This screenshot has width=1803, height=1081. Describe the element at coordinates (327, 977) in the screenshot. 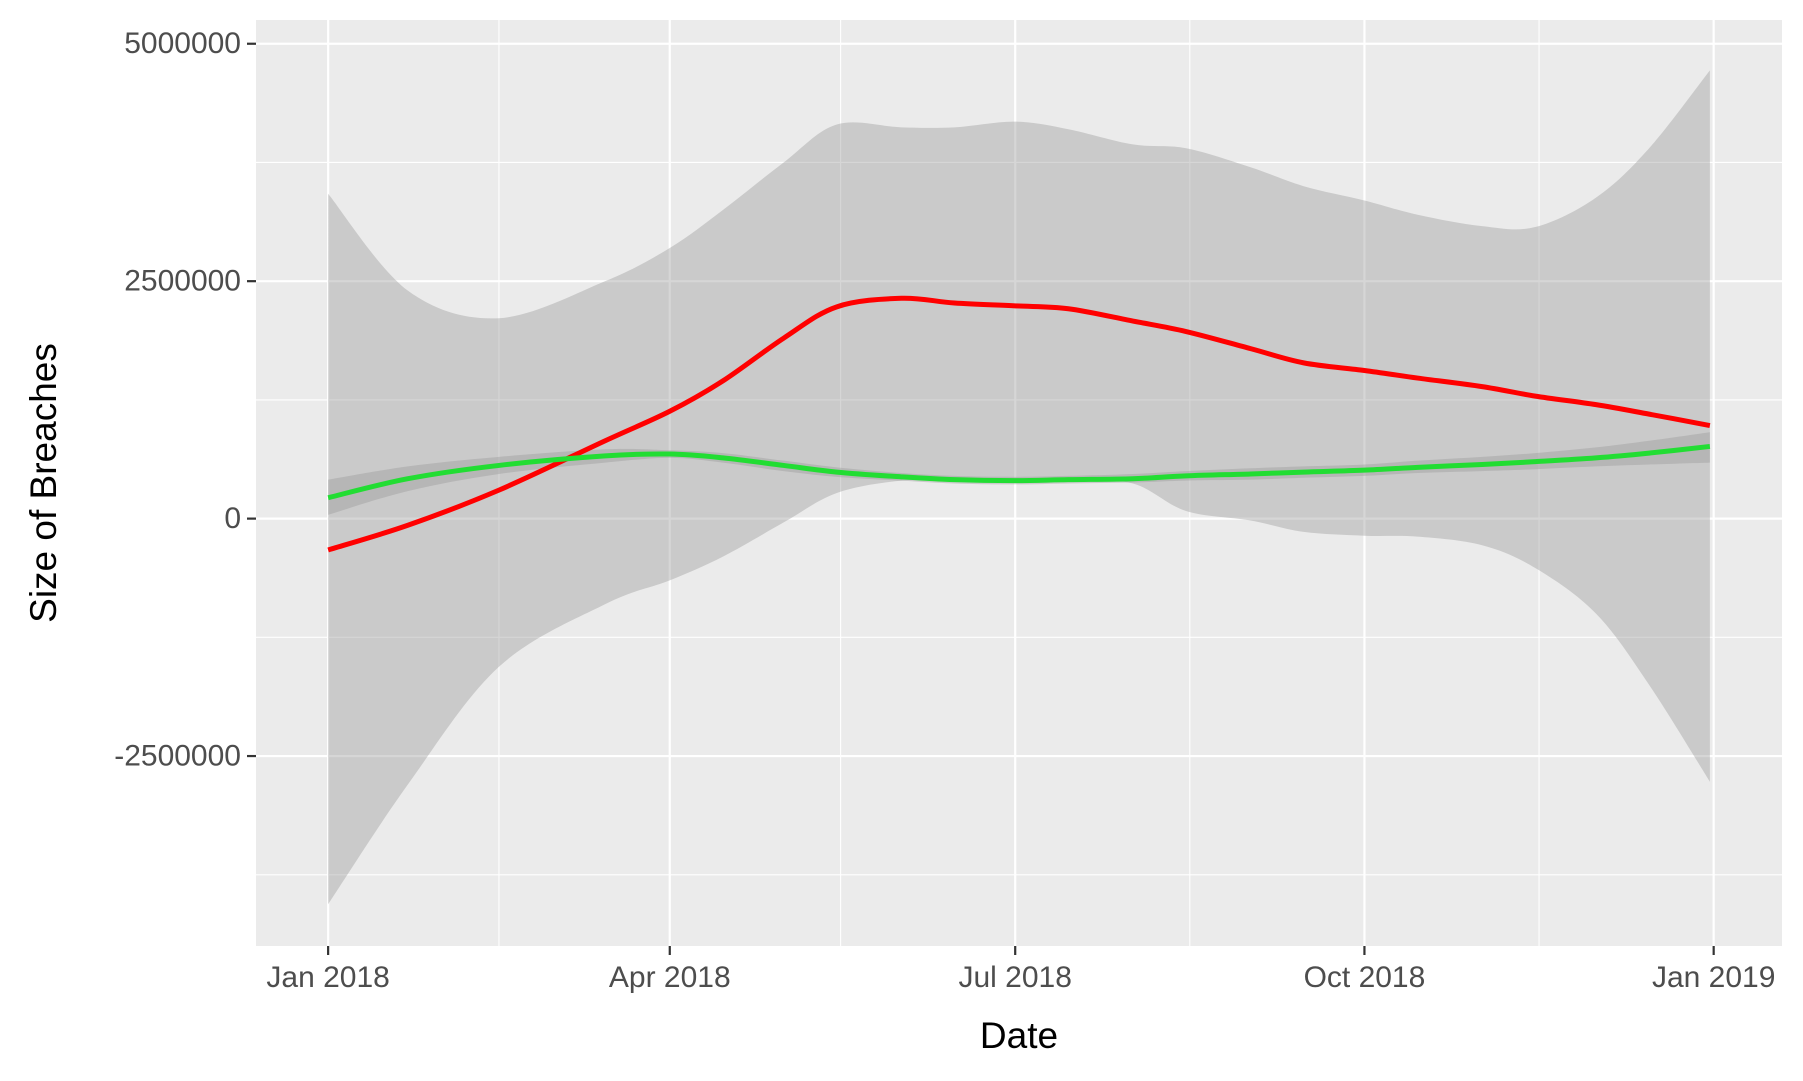

I see `x-tick-label: Jan 2018` at that location.